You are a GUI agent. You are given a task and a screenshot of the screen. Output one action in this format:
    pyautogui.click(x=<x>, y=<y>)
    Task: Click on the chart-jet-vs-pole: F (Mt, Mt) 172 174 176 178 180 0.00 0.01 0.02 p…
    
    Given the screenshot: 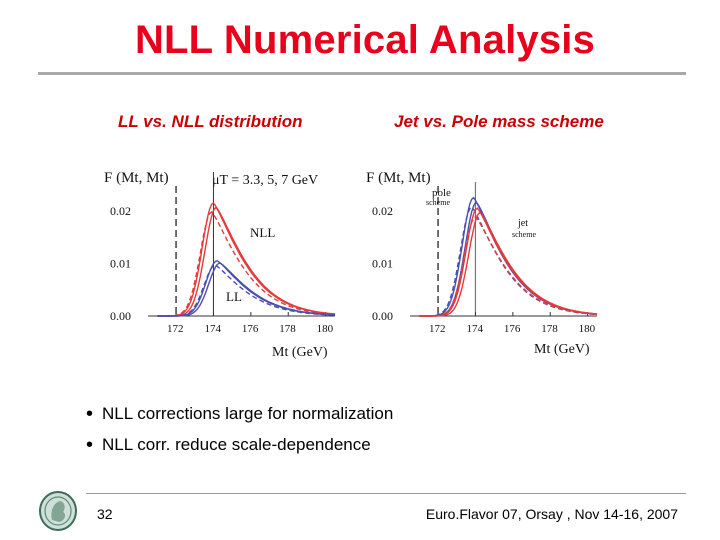 What is the action you would take?
    pyautogui.click(x=484, y=265)
    